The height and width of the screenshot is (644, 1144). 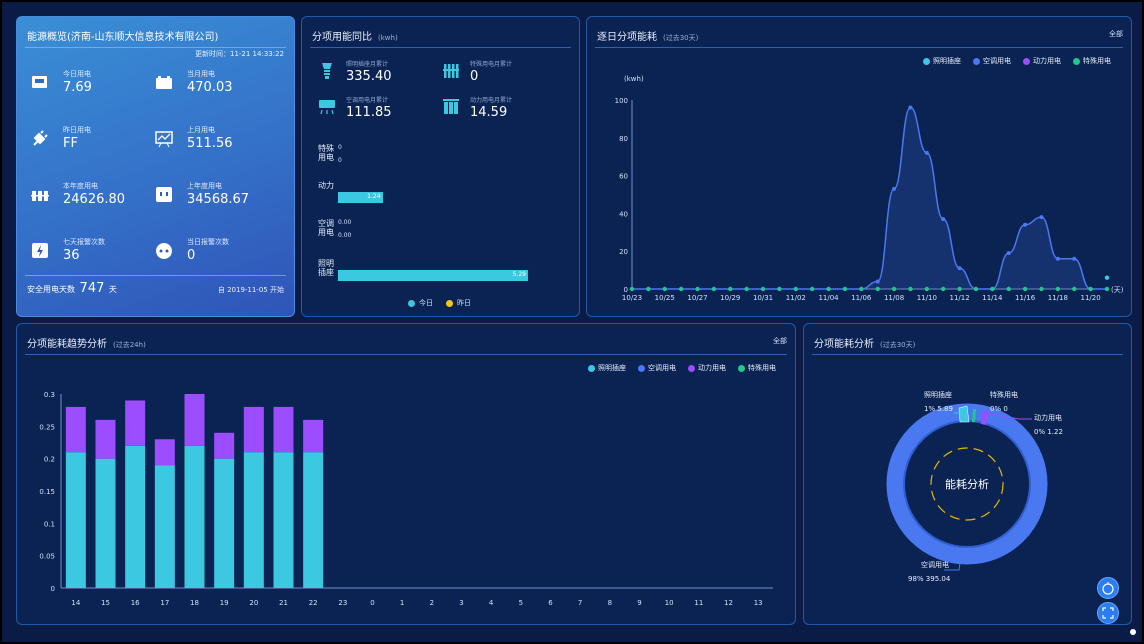 I want to click on x-tick-label: 11, so click(x=698, y=603).